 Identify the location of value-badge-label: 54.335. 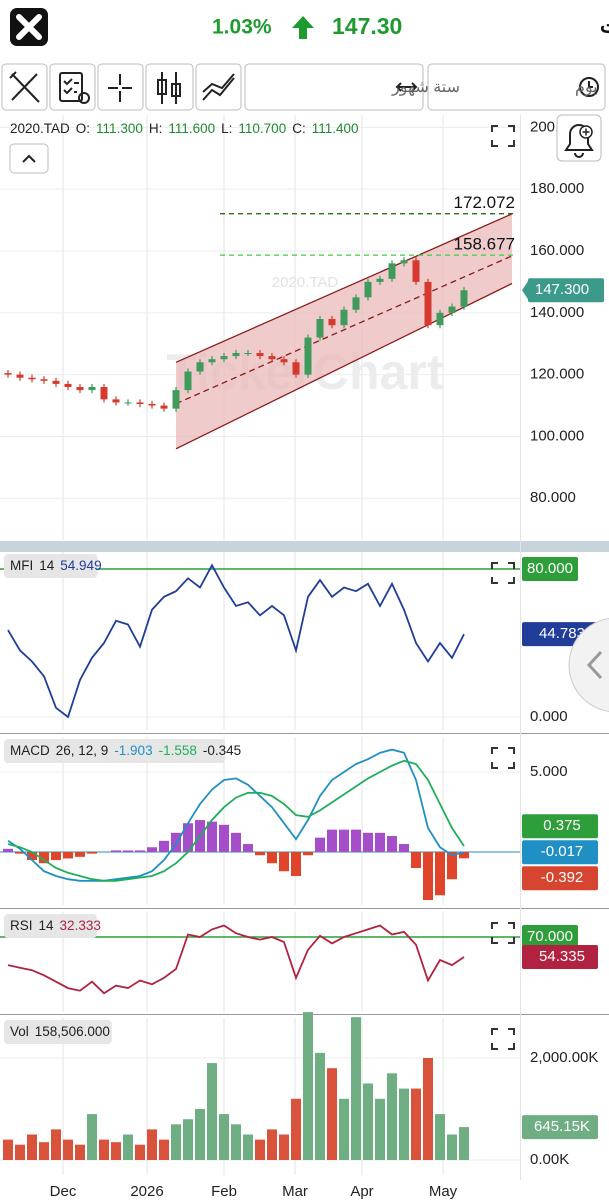
(562, 956).